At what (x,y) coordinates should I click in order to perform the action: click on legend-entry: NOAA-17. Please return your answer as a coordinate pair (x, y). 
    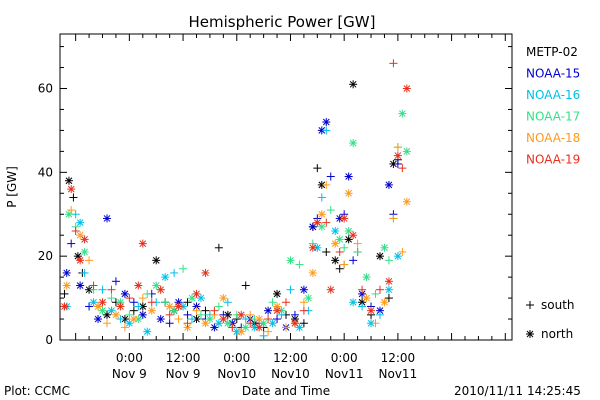
    Looking at the image, I should click on (553, 117).